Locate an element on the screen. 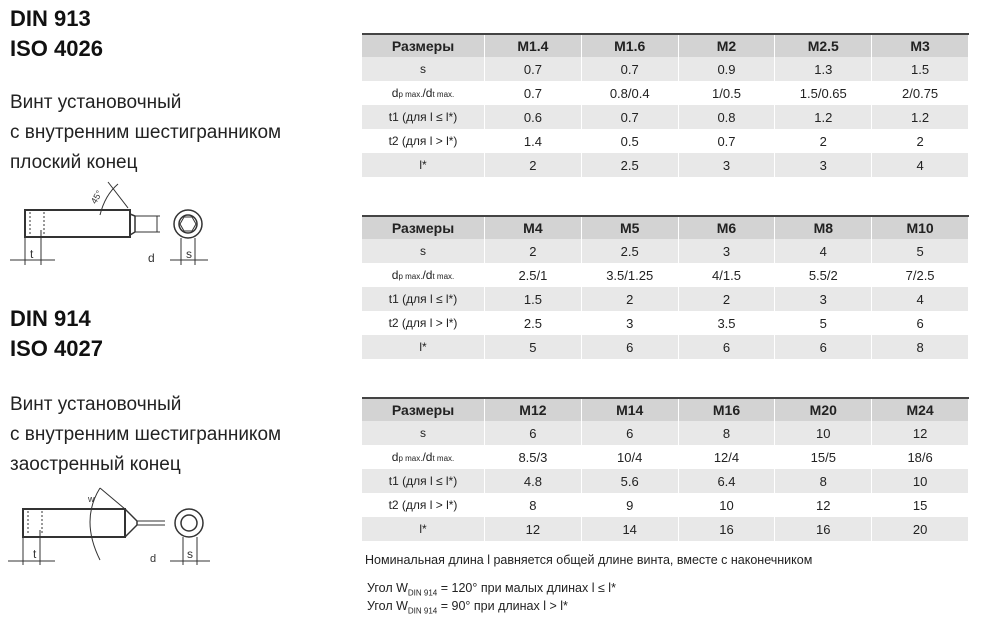 This screenshot has width=984, height=628. angle-prefix: Угол W is located at coordinates (387, 606).